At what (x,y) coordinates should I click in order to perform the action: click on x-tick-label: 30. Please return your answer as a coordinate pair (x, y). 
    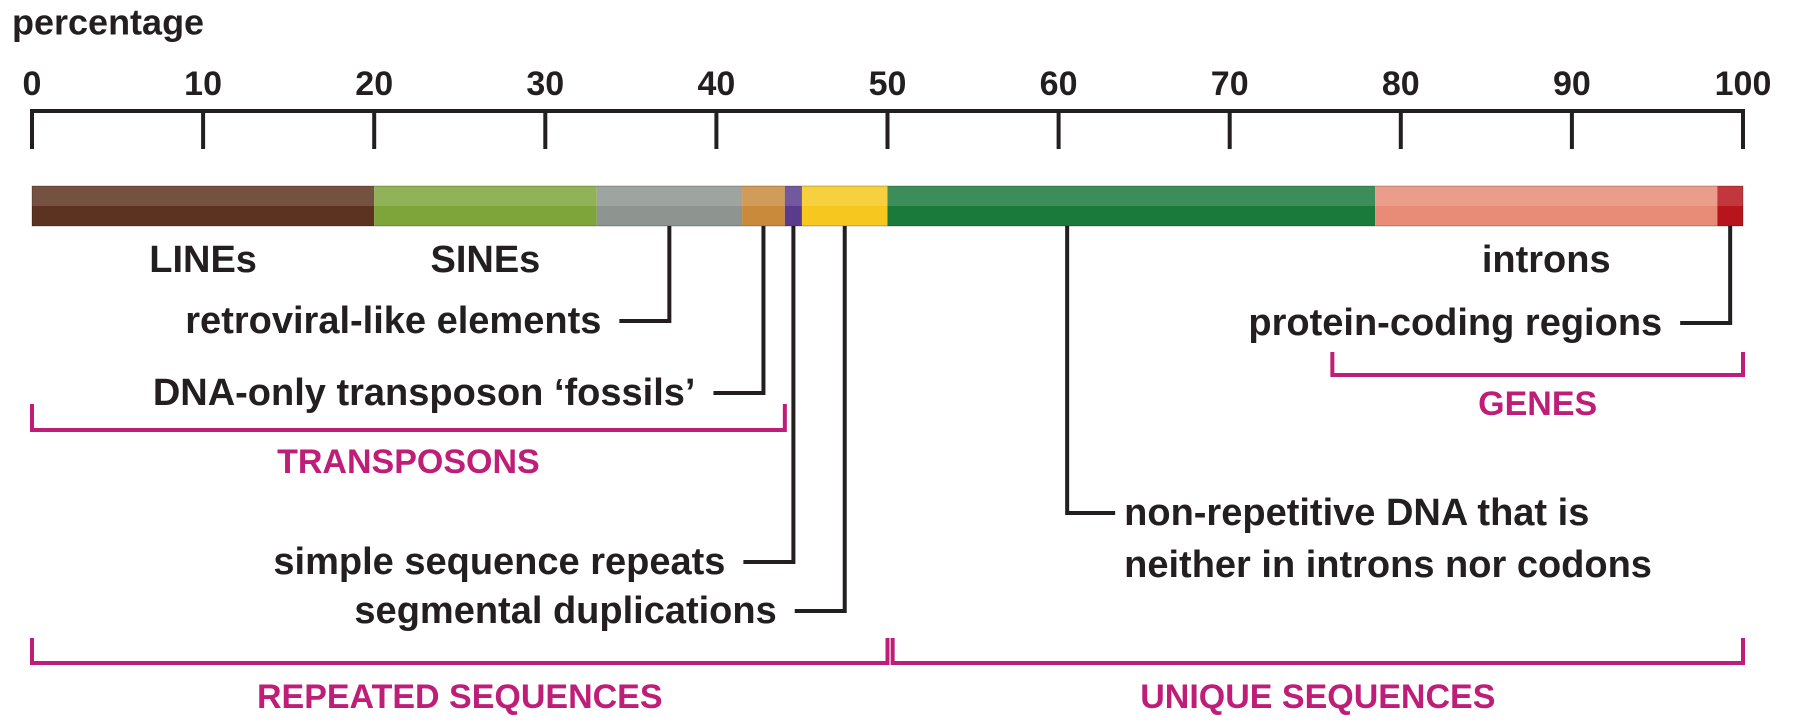
    Looking at the image, I should click on (545, 84).